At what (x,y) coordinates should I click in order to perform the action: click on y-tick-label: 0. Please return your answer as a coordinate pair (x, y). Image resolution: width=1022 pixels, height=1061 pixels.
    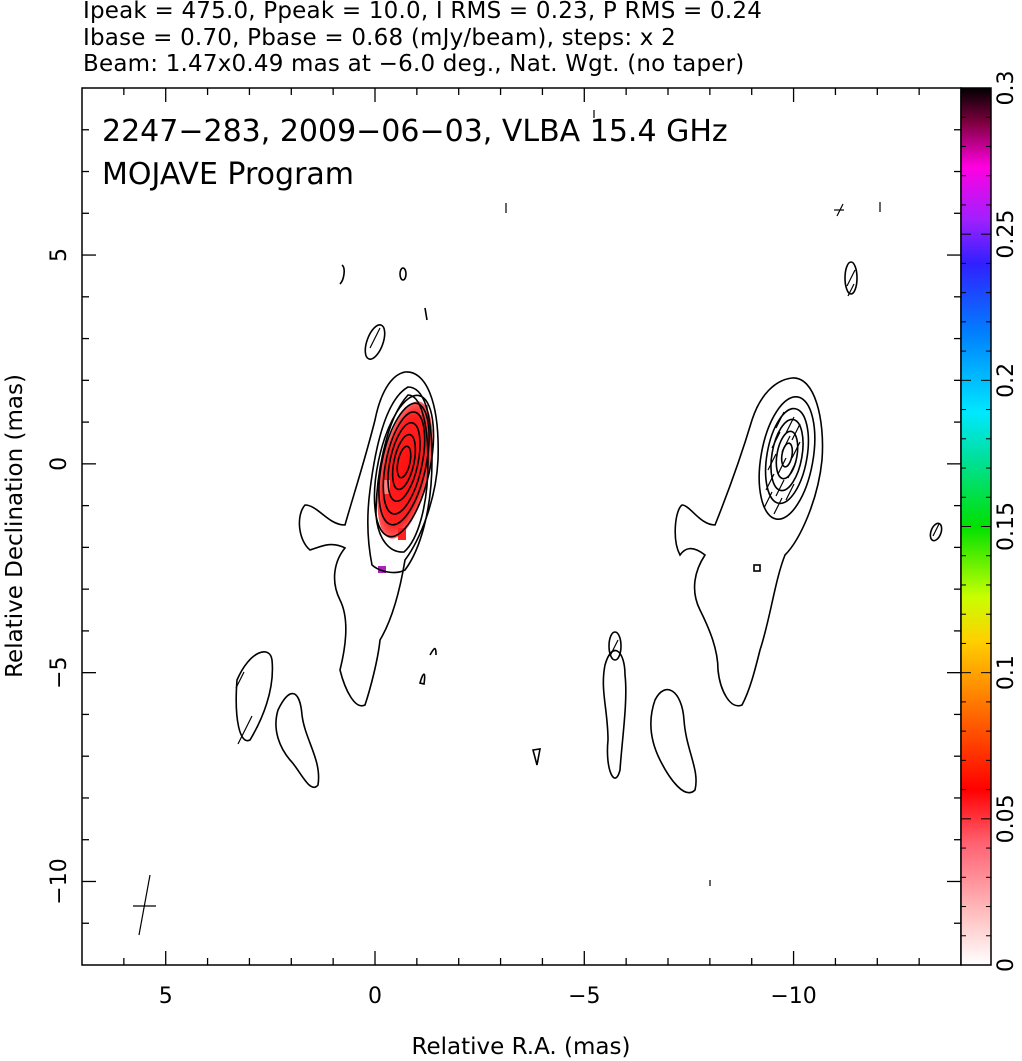
    Looking at the image, I should click on (59, 464).